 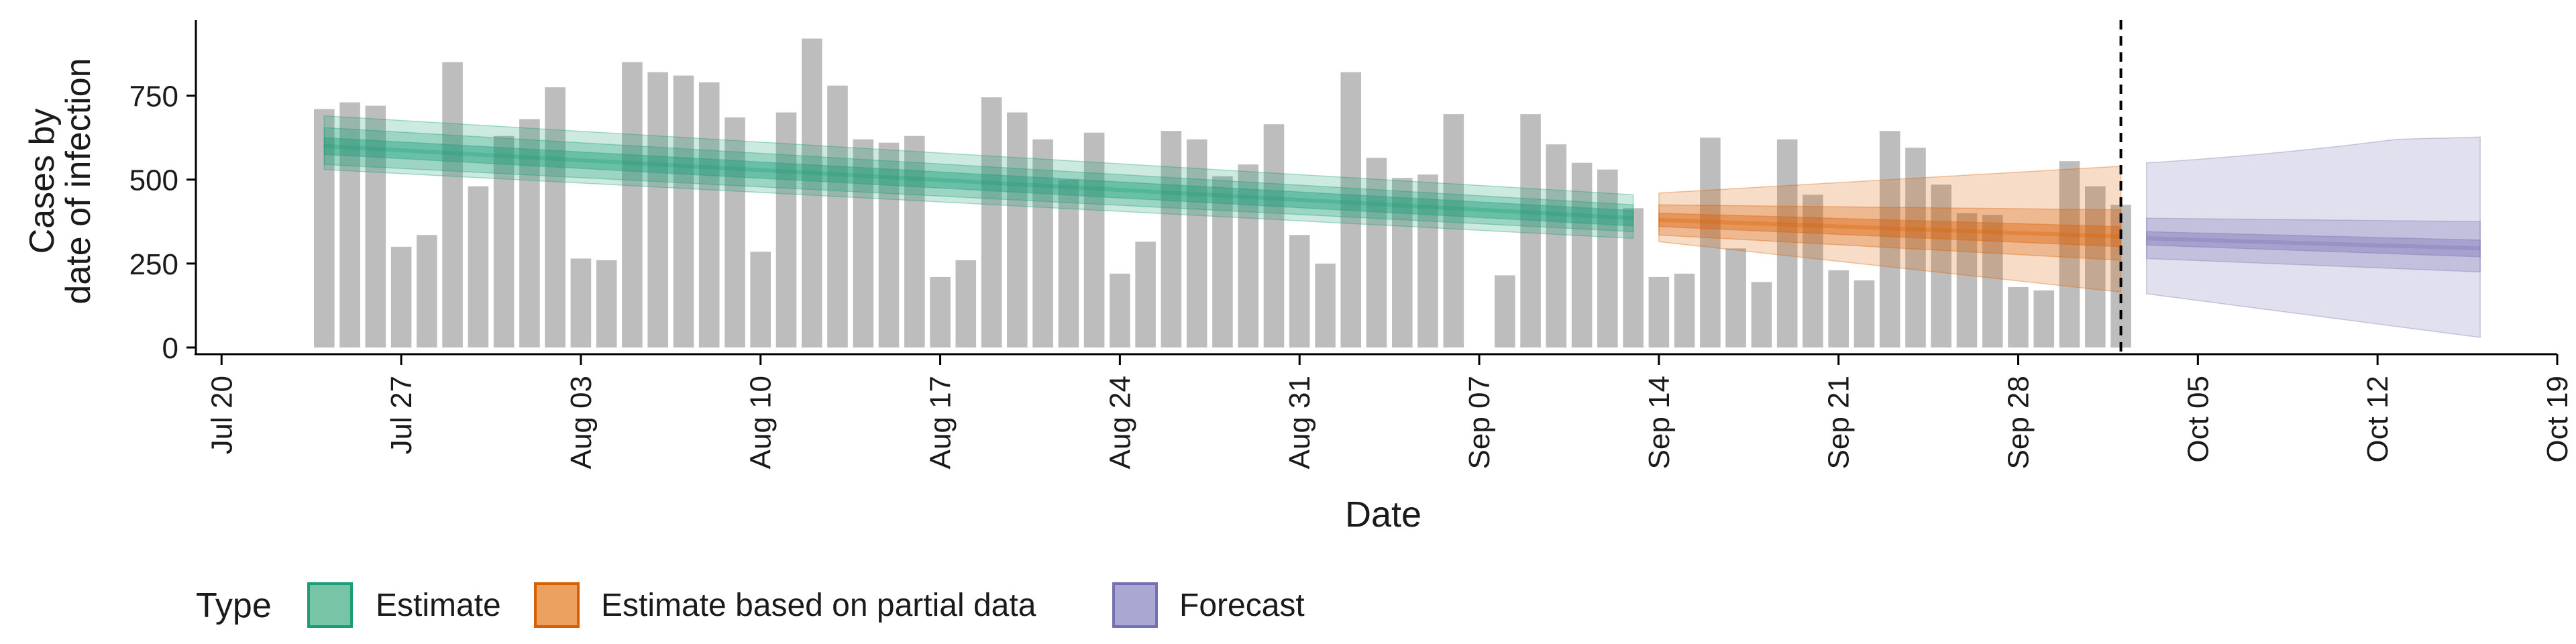 I want to click on x-tick-label: Aug 24, so click(x=1120, y=422).